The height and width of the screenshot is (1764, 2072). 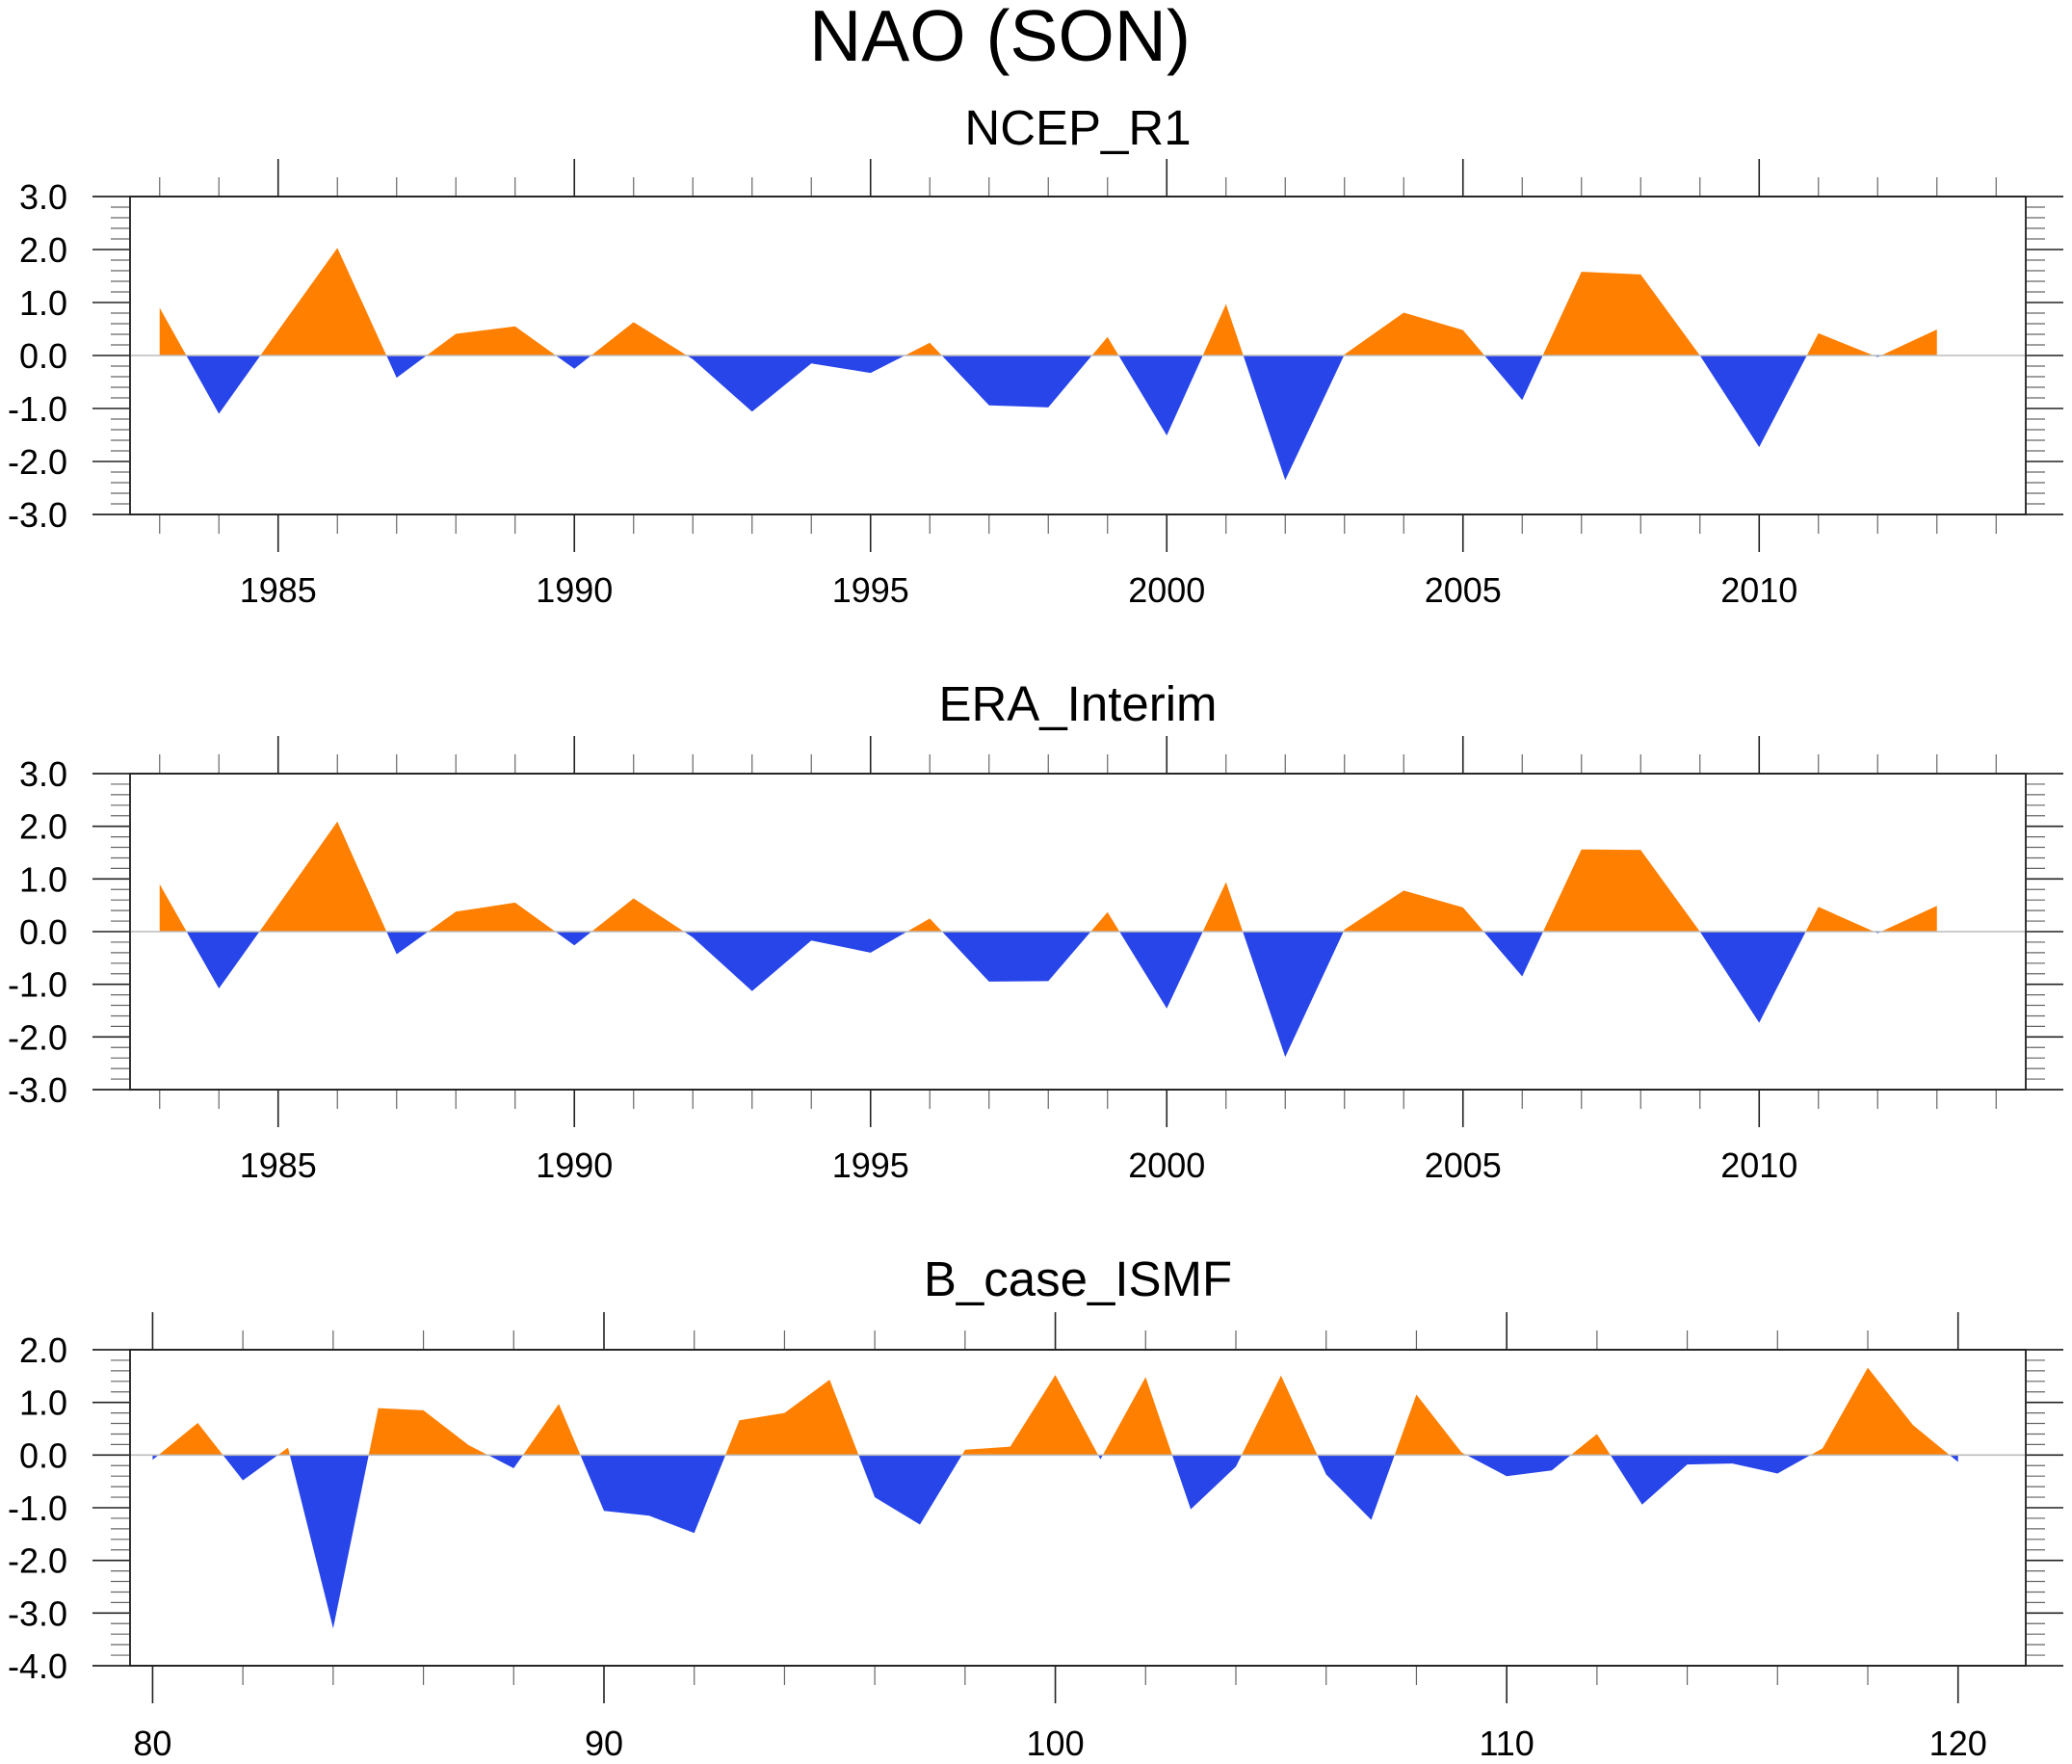 I want to click on panel-title: NCEP_R1, so click(x=1078, y=127).